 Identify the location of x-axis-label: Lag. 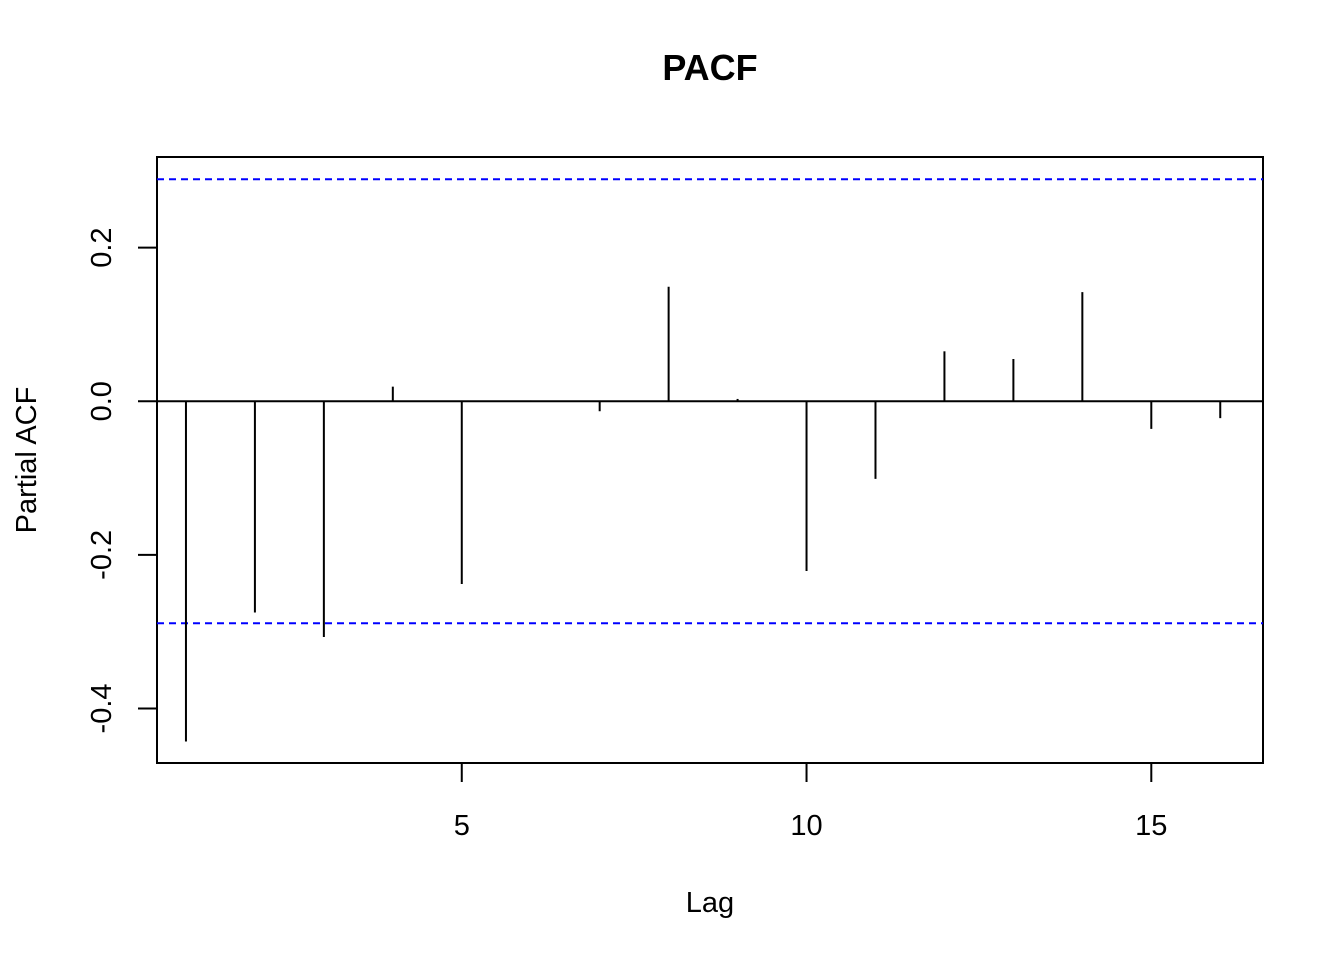
(710, 903).